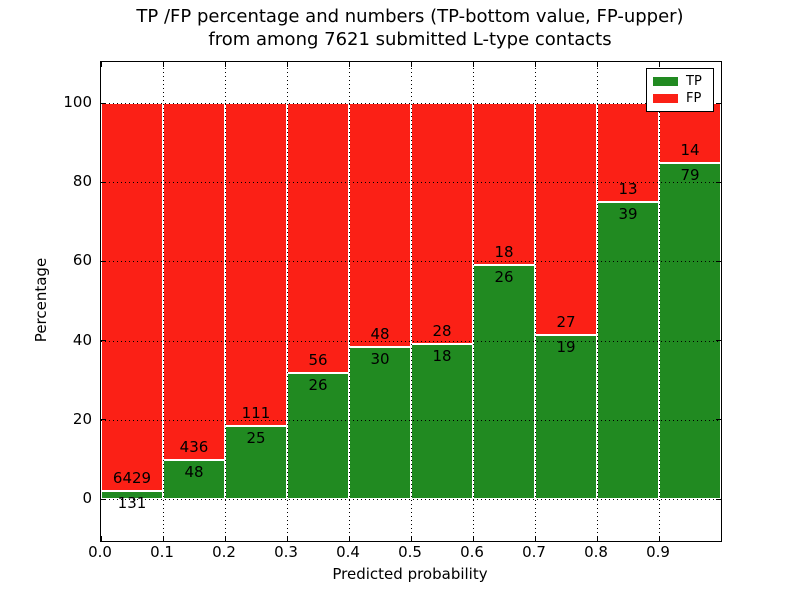 The height and width of the screenshot is (600, 800). What do you see at coordinates (658, 552) in the screenshot?
I see `x-tick-label: 0.9` at bounding box center [658, 552].